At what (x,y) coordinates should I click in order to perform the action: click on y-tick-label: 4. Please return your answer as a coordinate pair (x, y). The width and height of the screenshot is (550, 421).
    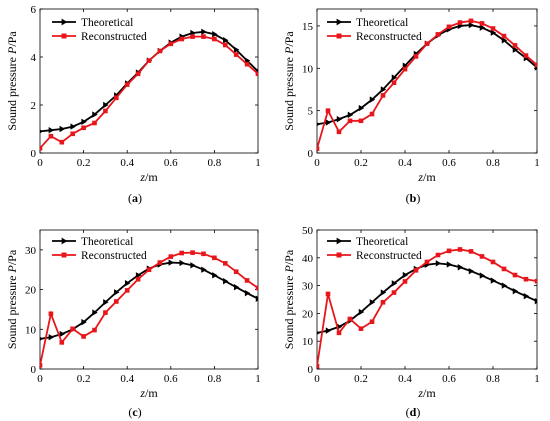
    Looking at the image, I should click on (34, 58).